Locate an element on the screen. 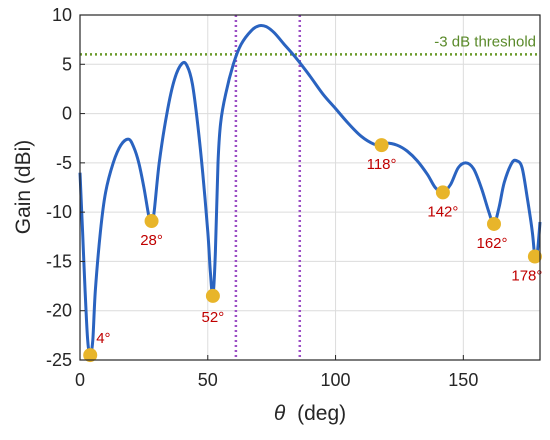 Image resolution: width=550 pixels, height=440 pixels. y-axis-label: Gain (dBi) is located at coordinates (23, 187).